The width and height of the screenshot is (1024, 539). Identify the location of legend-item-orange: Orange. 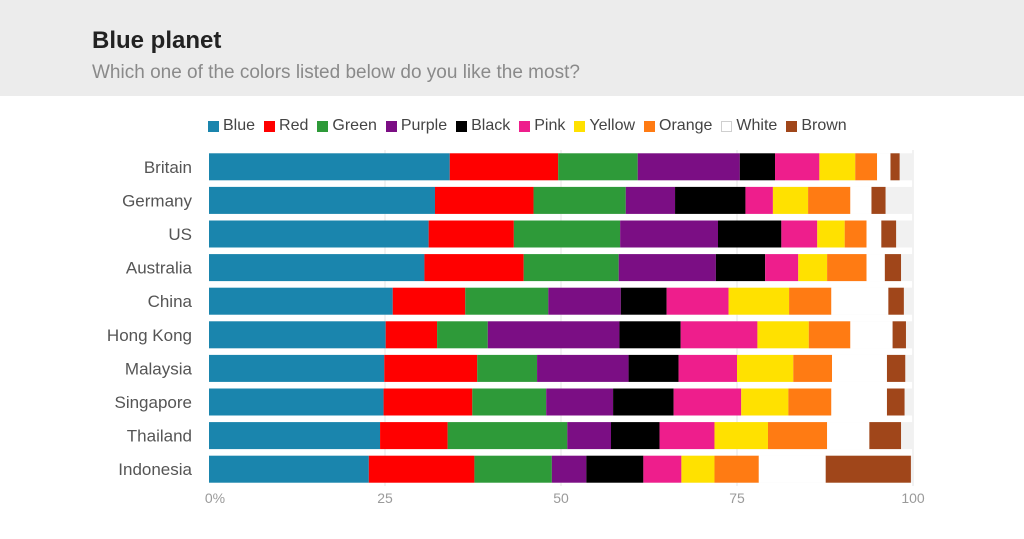
(678, 126).